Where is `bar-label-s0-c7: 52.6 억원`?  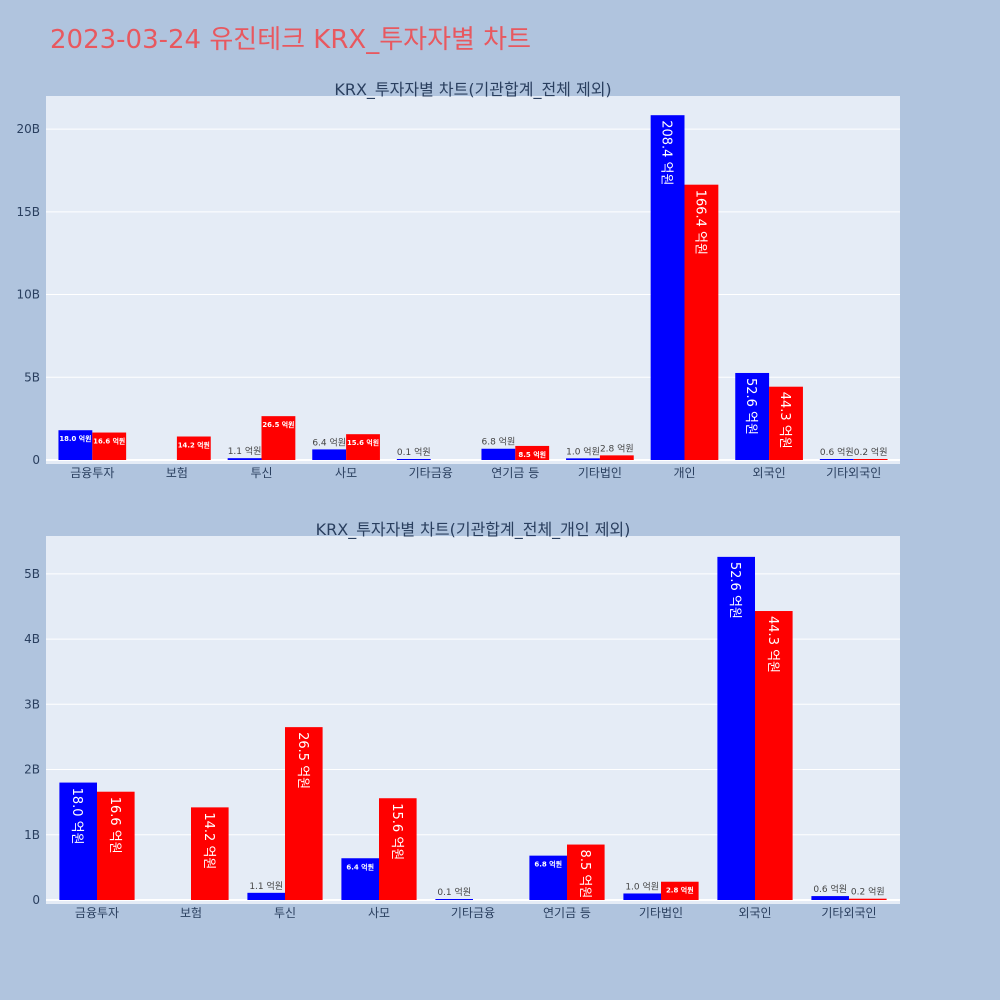 bar-label-s0-c7: 52.6 억원 is located at coordinates (734, 590).